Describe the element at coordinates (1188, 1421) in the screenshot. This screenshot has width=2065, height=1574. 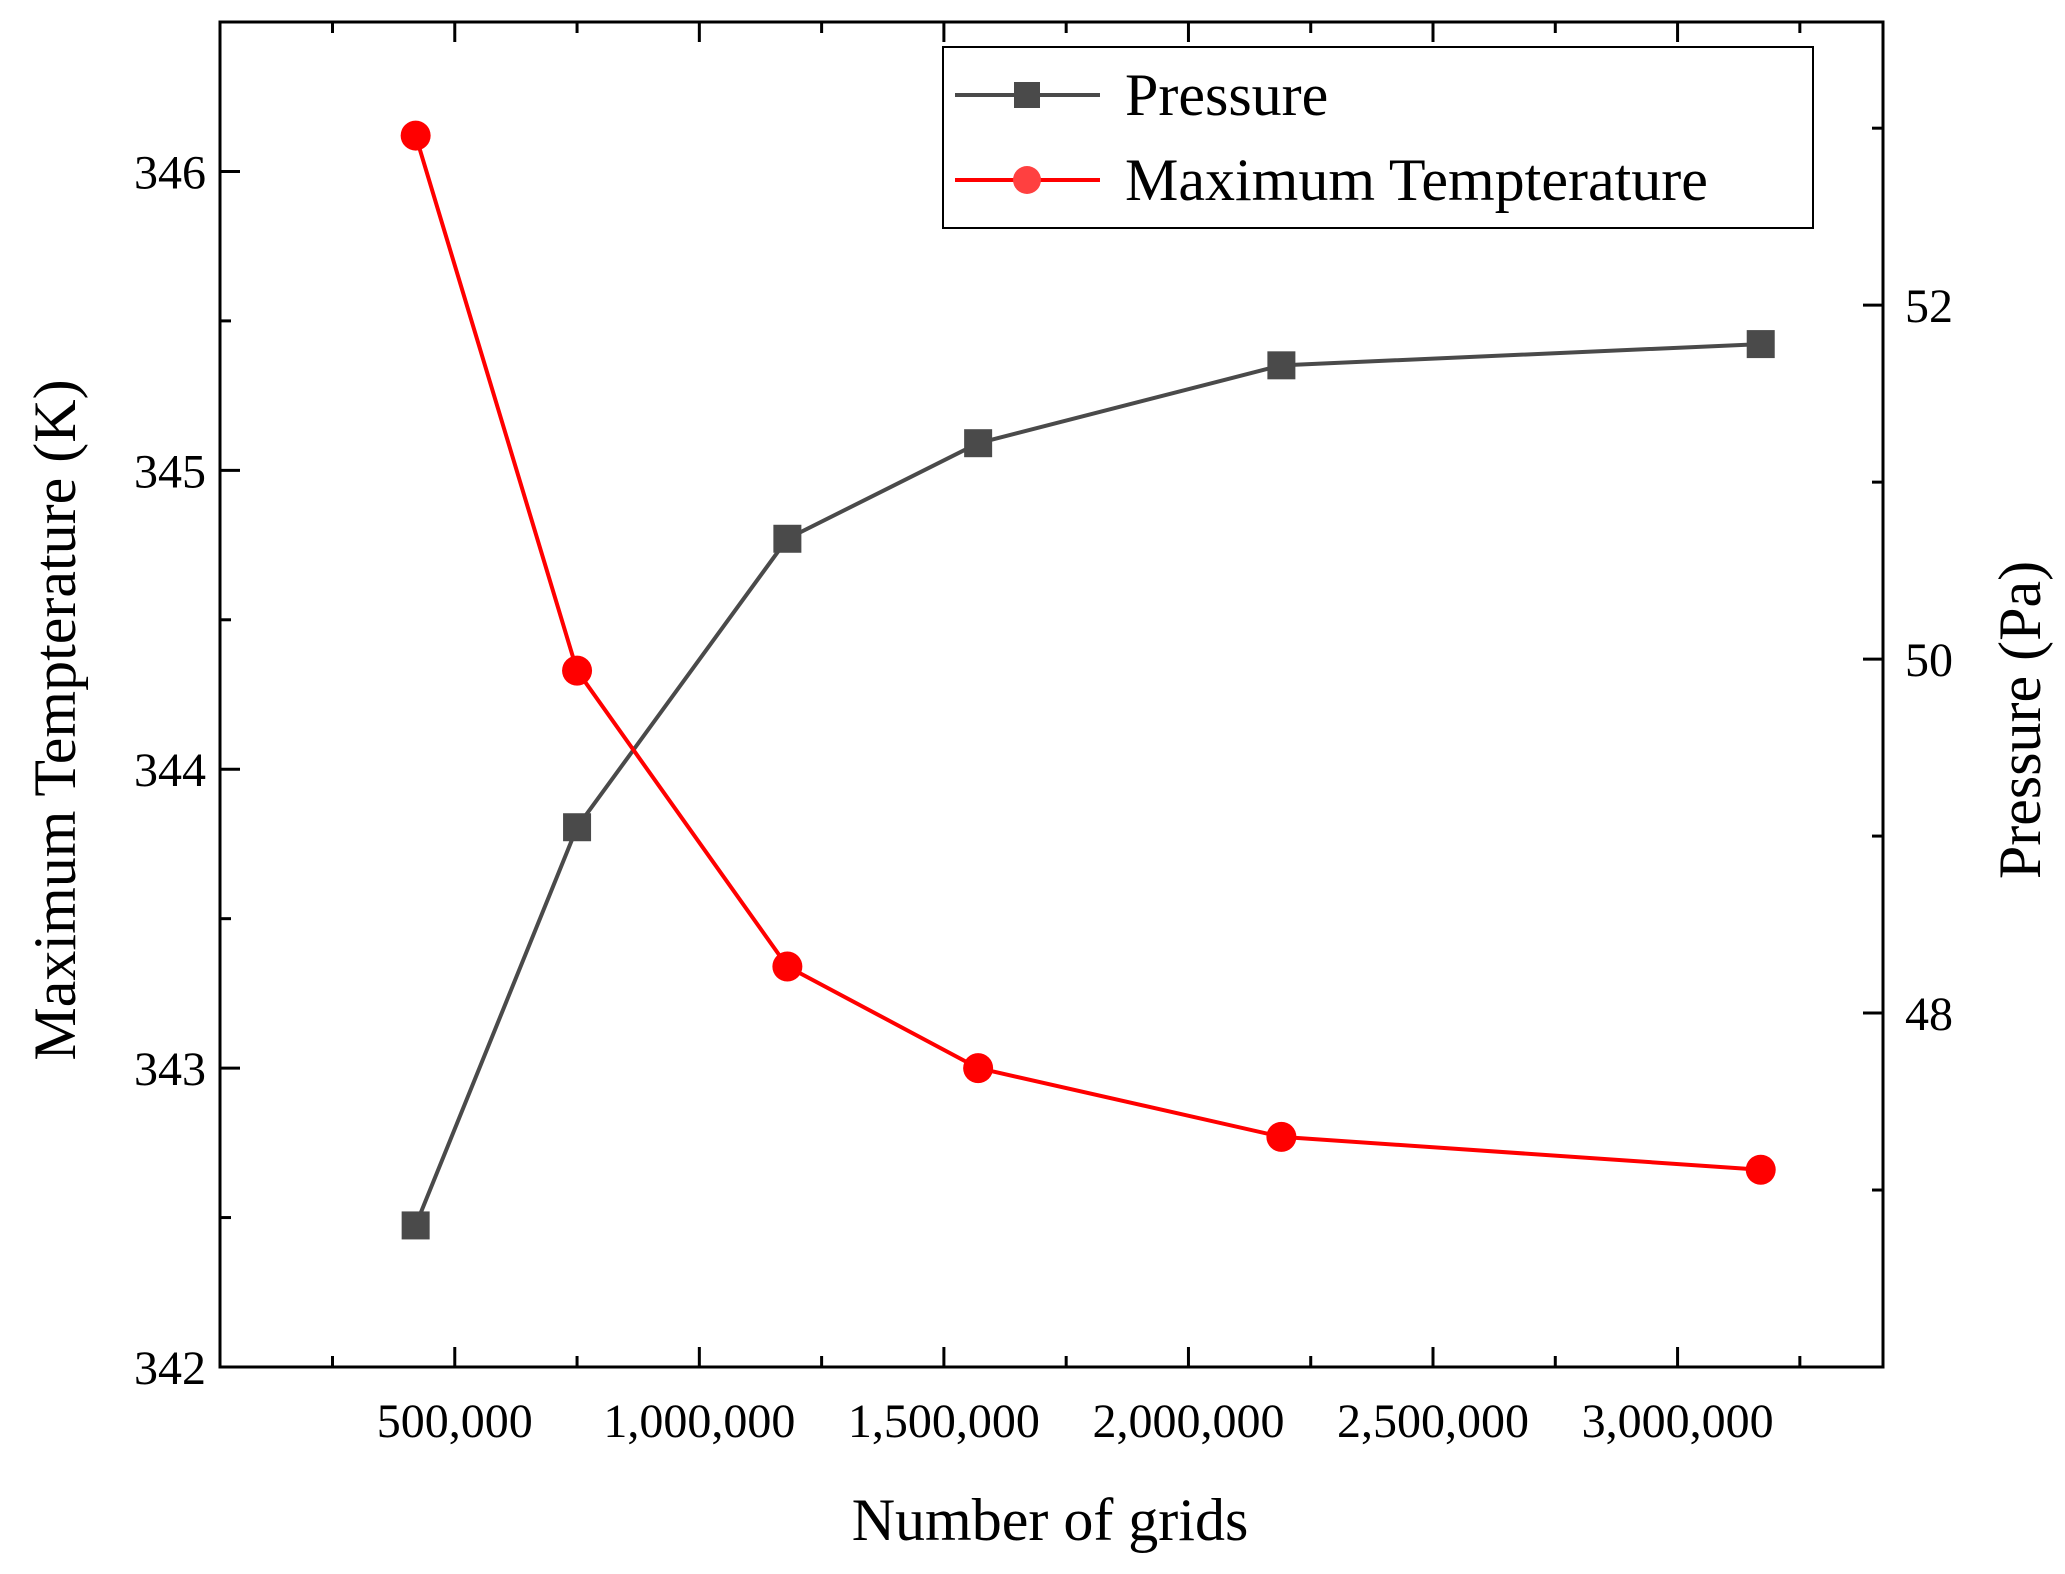
I see `x-tick-label: 2,000,000` at that location.